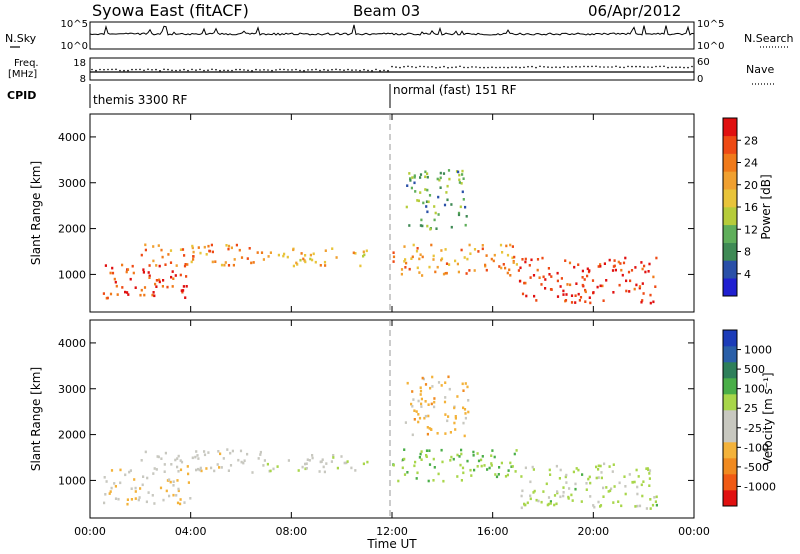  What do you see at coordinates (703, 62) in the screenshot?
I see `nave-tick-top: 60` at bounding box center [703, 62].